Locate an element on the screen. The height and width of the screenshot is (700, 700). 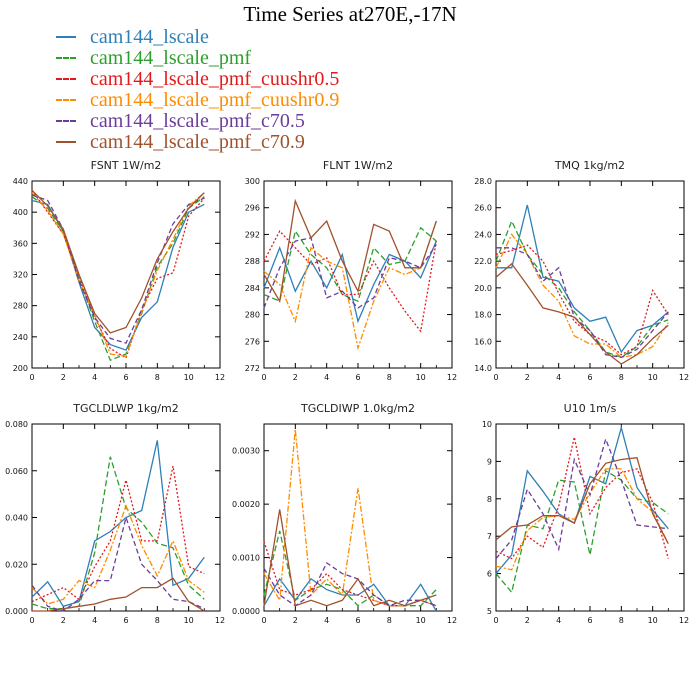
y-tick-label: 296 is located at coordinates (252, 208).